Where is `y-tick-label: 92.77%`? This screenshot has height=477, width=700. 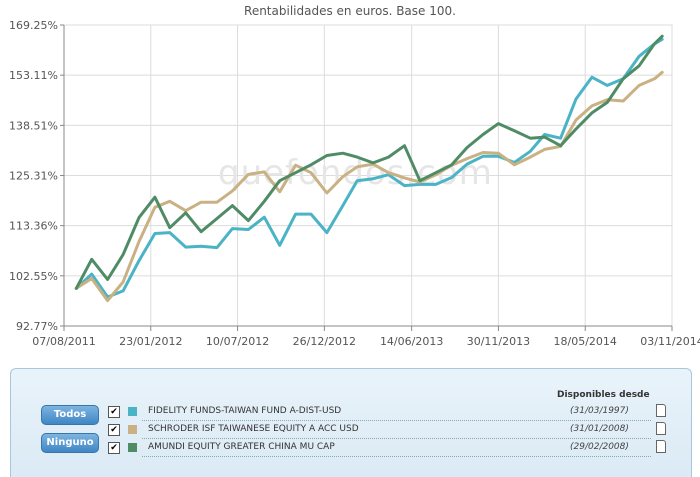
y-tick-label: 92.77% is located at coordinates (37, 326).